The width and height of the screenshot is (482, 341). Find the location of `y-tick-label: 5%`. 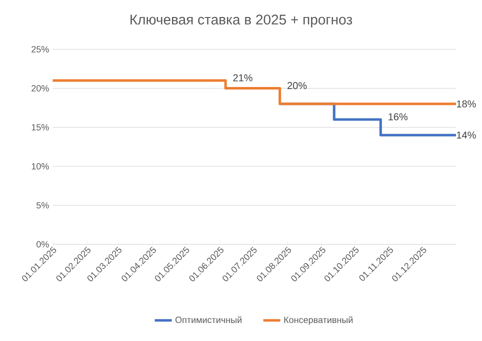

y-tick-label: 5% is located at coordinates (42, 205).